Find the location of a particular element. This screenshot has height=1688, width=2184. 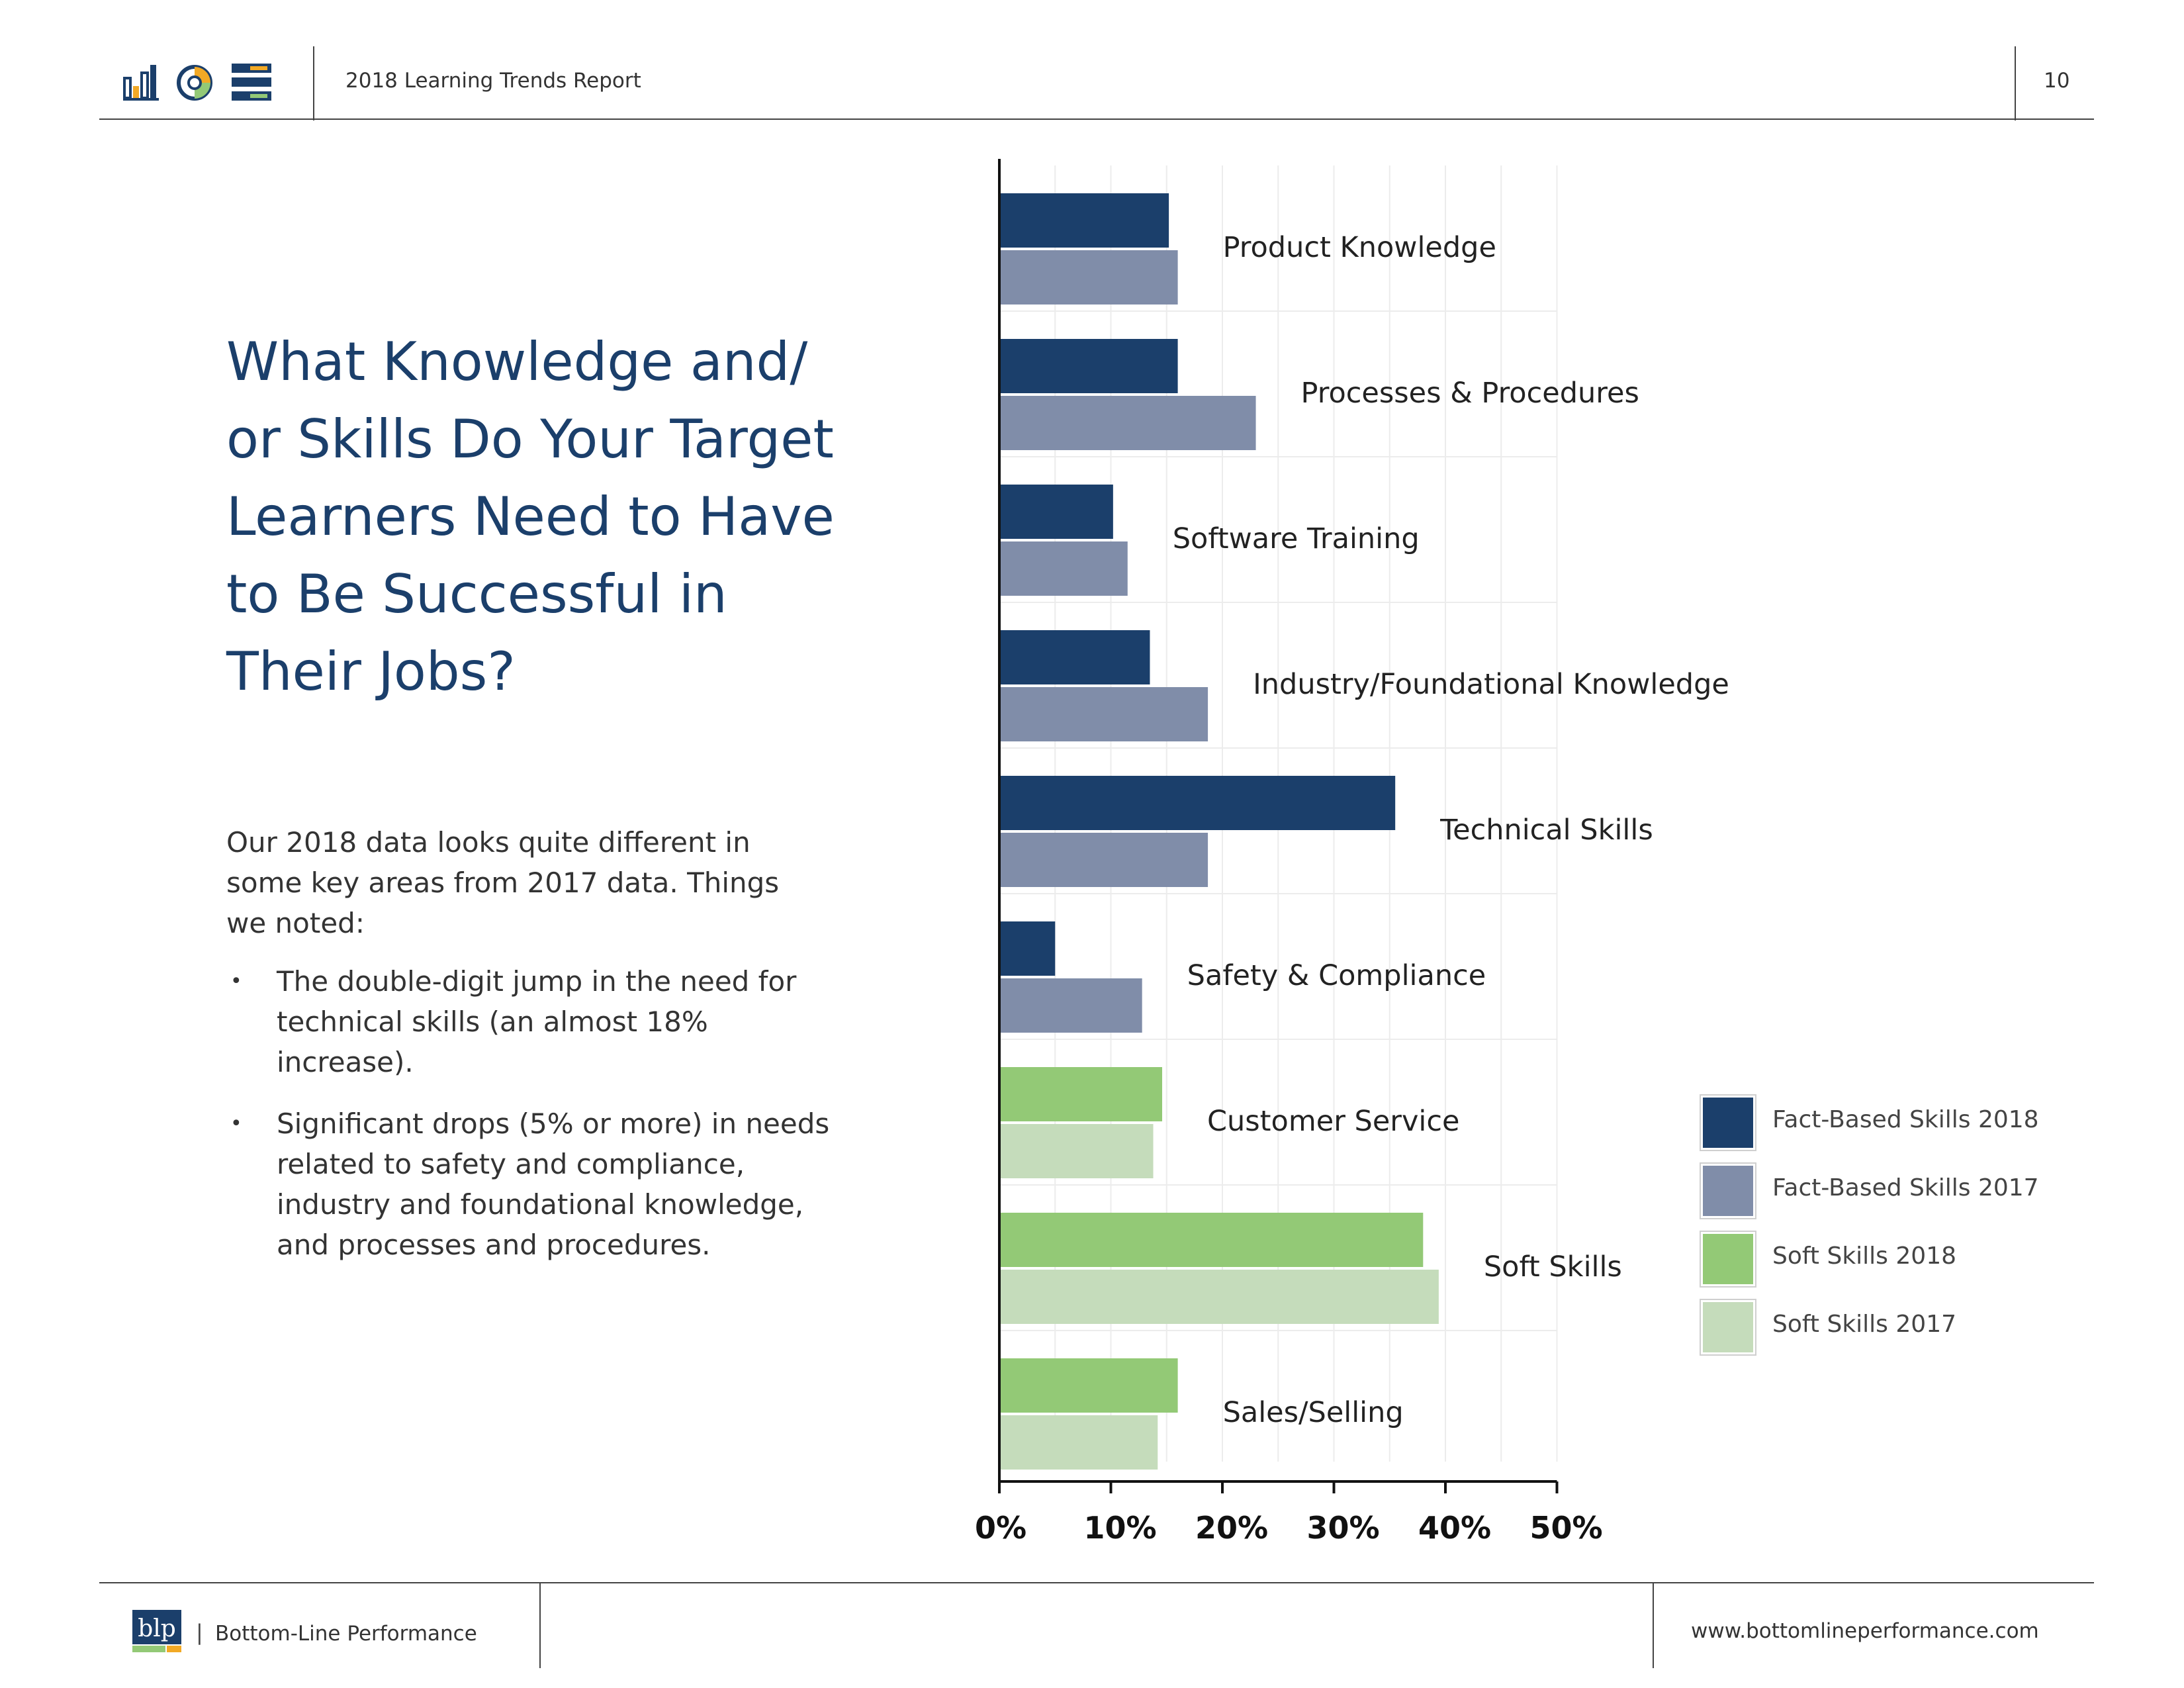

header-divider-left is located at coordinates (313, 83).